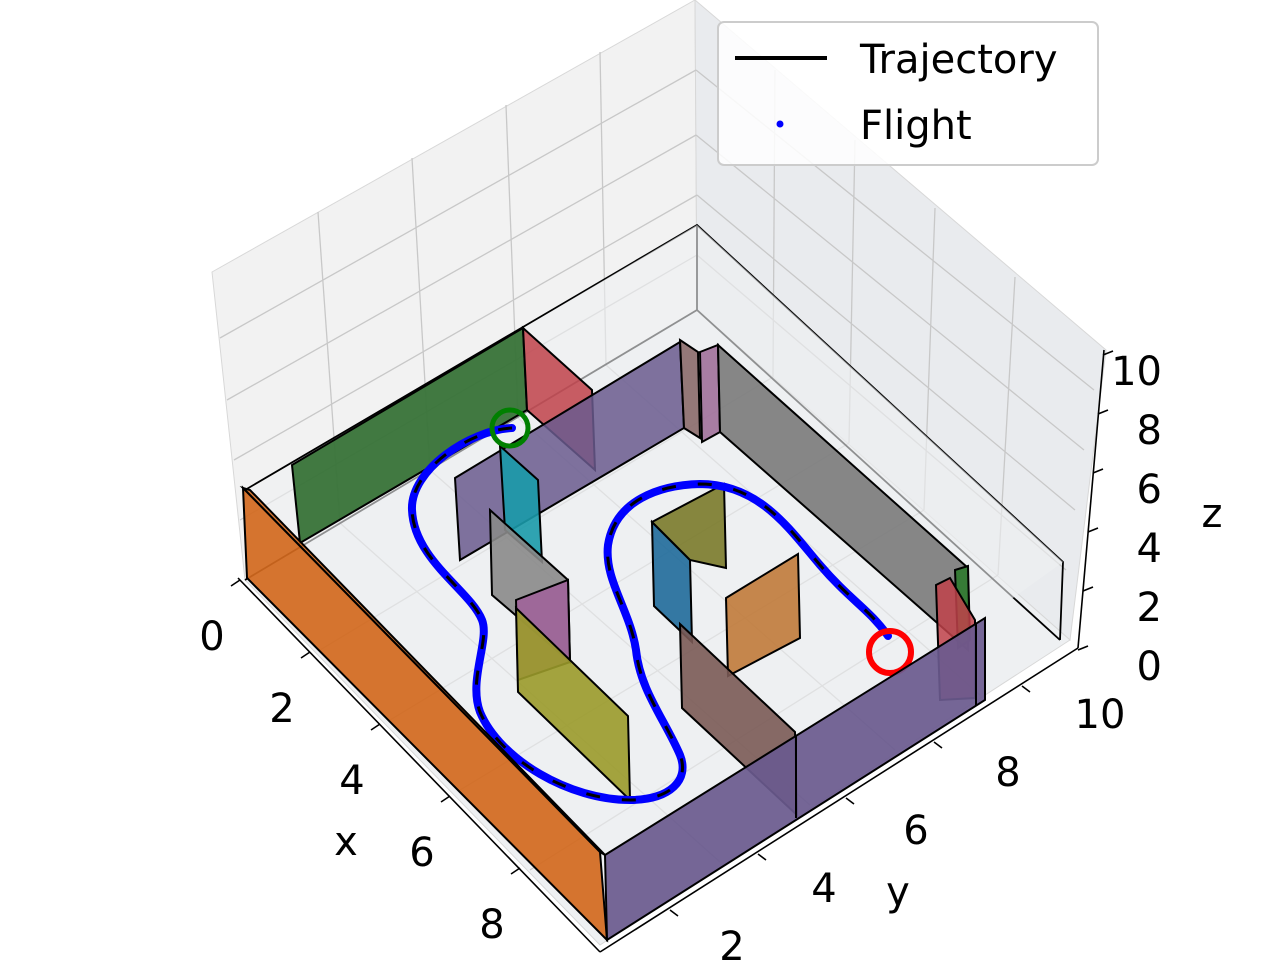 The height and width of the screenshot is (960, 1280). Describe the element at coordinates (958, 60) in the screenshot. I see `legend-trajectory-label: Trajectory` at that location.